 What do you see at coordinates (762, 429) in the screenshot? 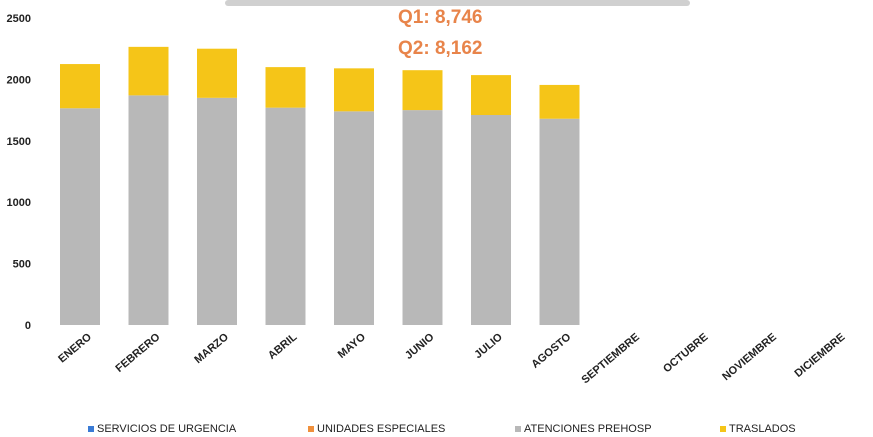
I see `legend-label: TRASLADOS` at bounding box center [762, 429].